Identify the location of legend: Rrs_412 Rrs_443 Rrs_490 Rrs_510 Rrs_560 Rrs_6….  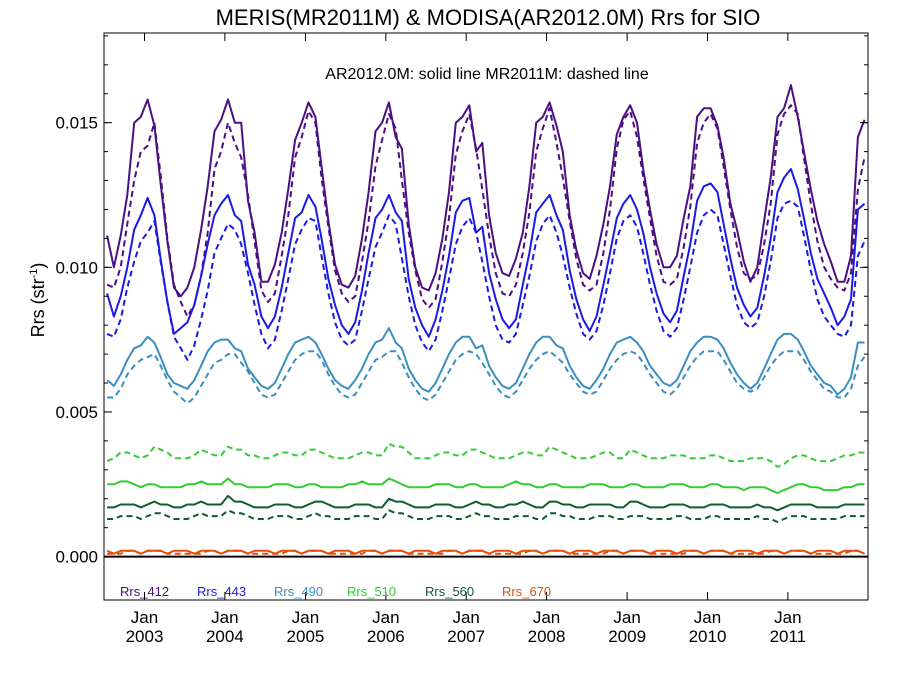
(335, 591).